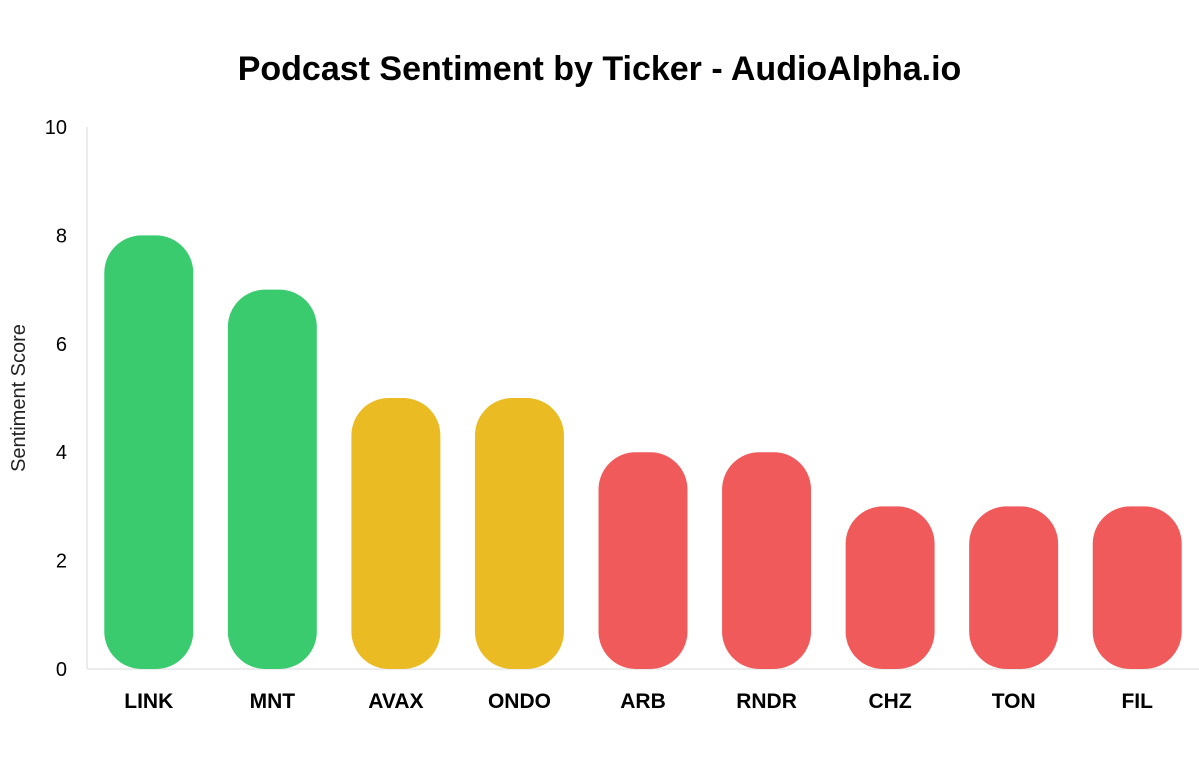 The image size is (1199, 771). What do you see at coordinates (396, 533) in the screenshot?
I see `bar-avax` at bounding box center [396, 533].